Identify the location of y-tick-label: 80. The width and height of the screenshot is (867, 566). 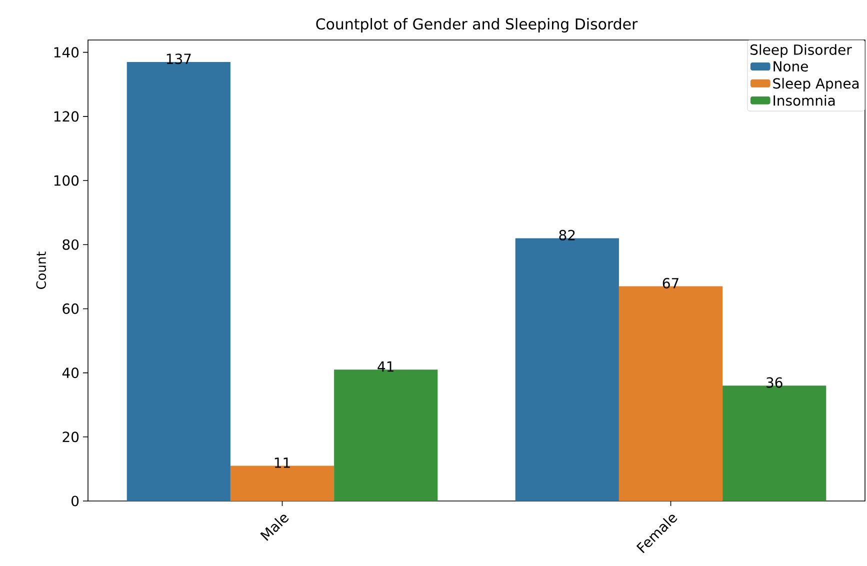
(70, 244).